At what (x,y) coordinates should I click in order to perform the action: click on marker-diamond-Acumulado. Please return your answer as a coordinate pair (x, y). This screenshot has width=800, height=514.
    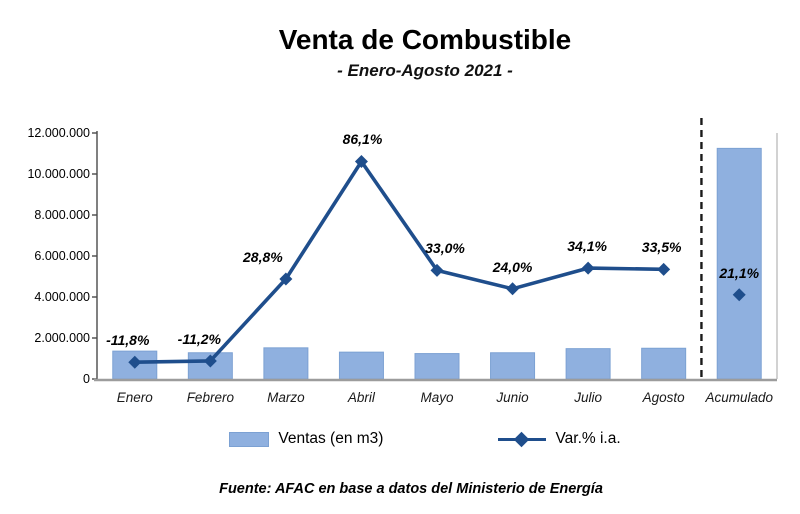
    Looking at the image, I should click on (739, 295).